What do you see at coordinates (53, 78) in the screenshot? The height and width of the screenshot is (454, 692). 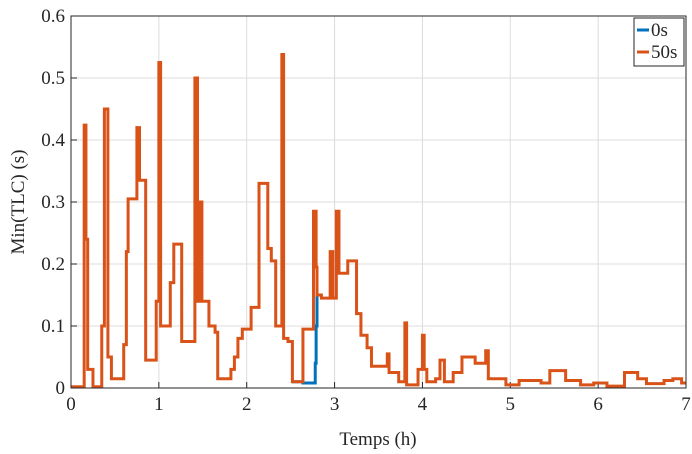 I see `y-tick-label: 0.5` at bounding box center [53, 78].